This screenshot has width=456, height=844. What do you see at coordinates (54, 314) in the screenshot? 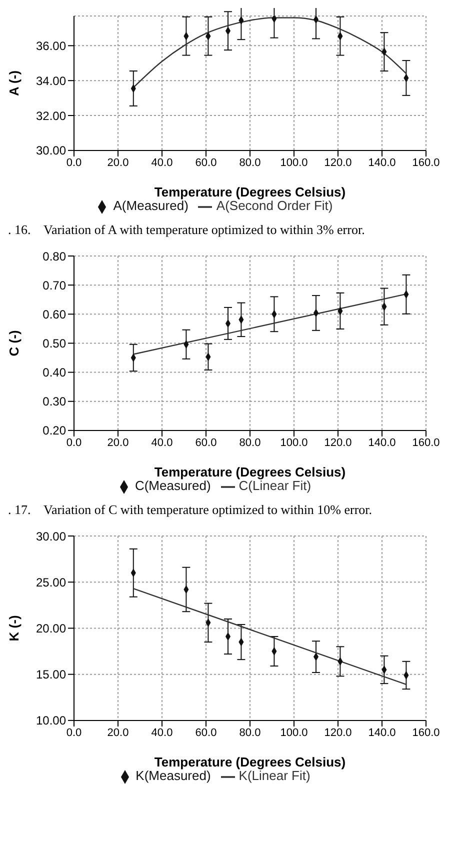
I see `y-tick-label: 0.60` at bounding box center [54, 314].